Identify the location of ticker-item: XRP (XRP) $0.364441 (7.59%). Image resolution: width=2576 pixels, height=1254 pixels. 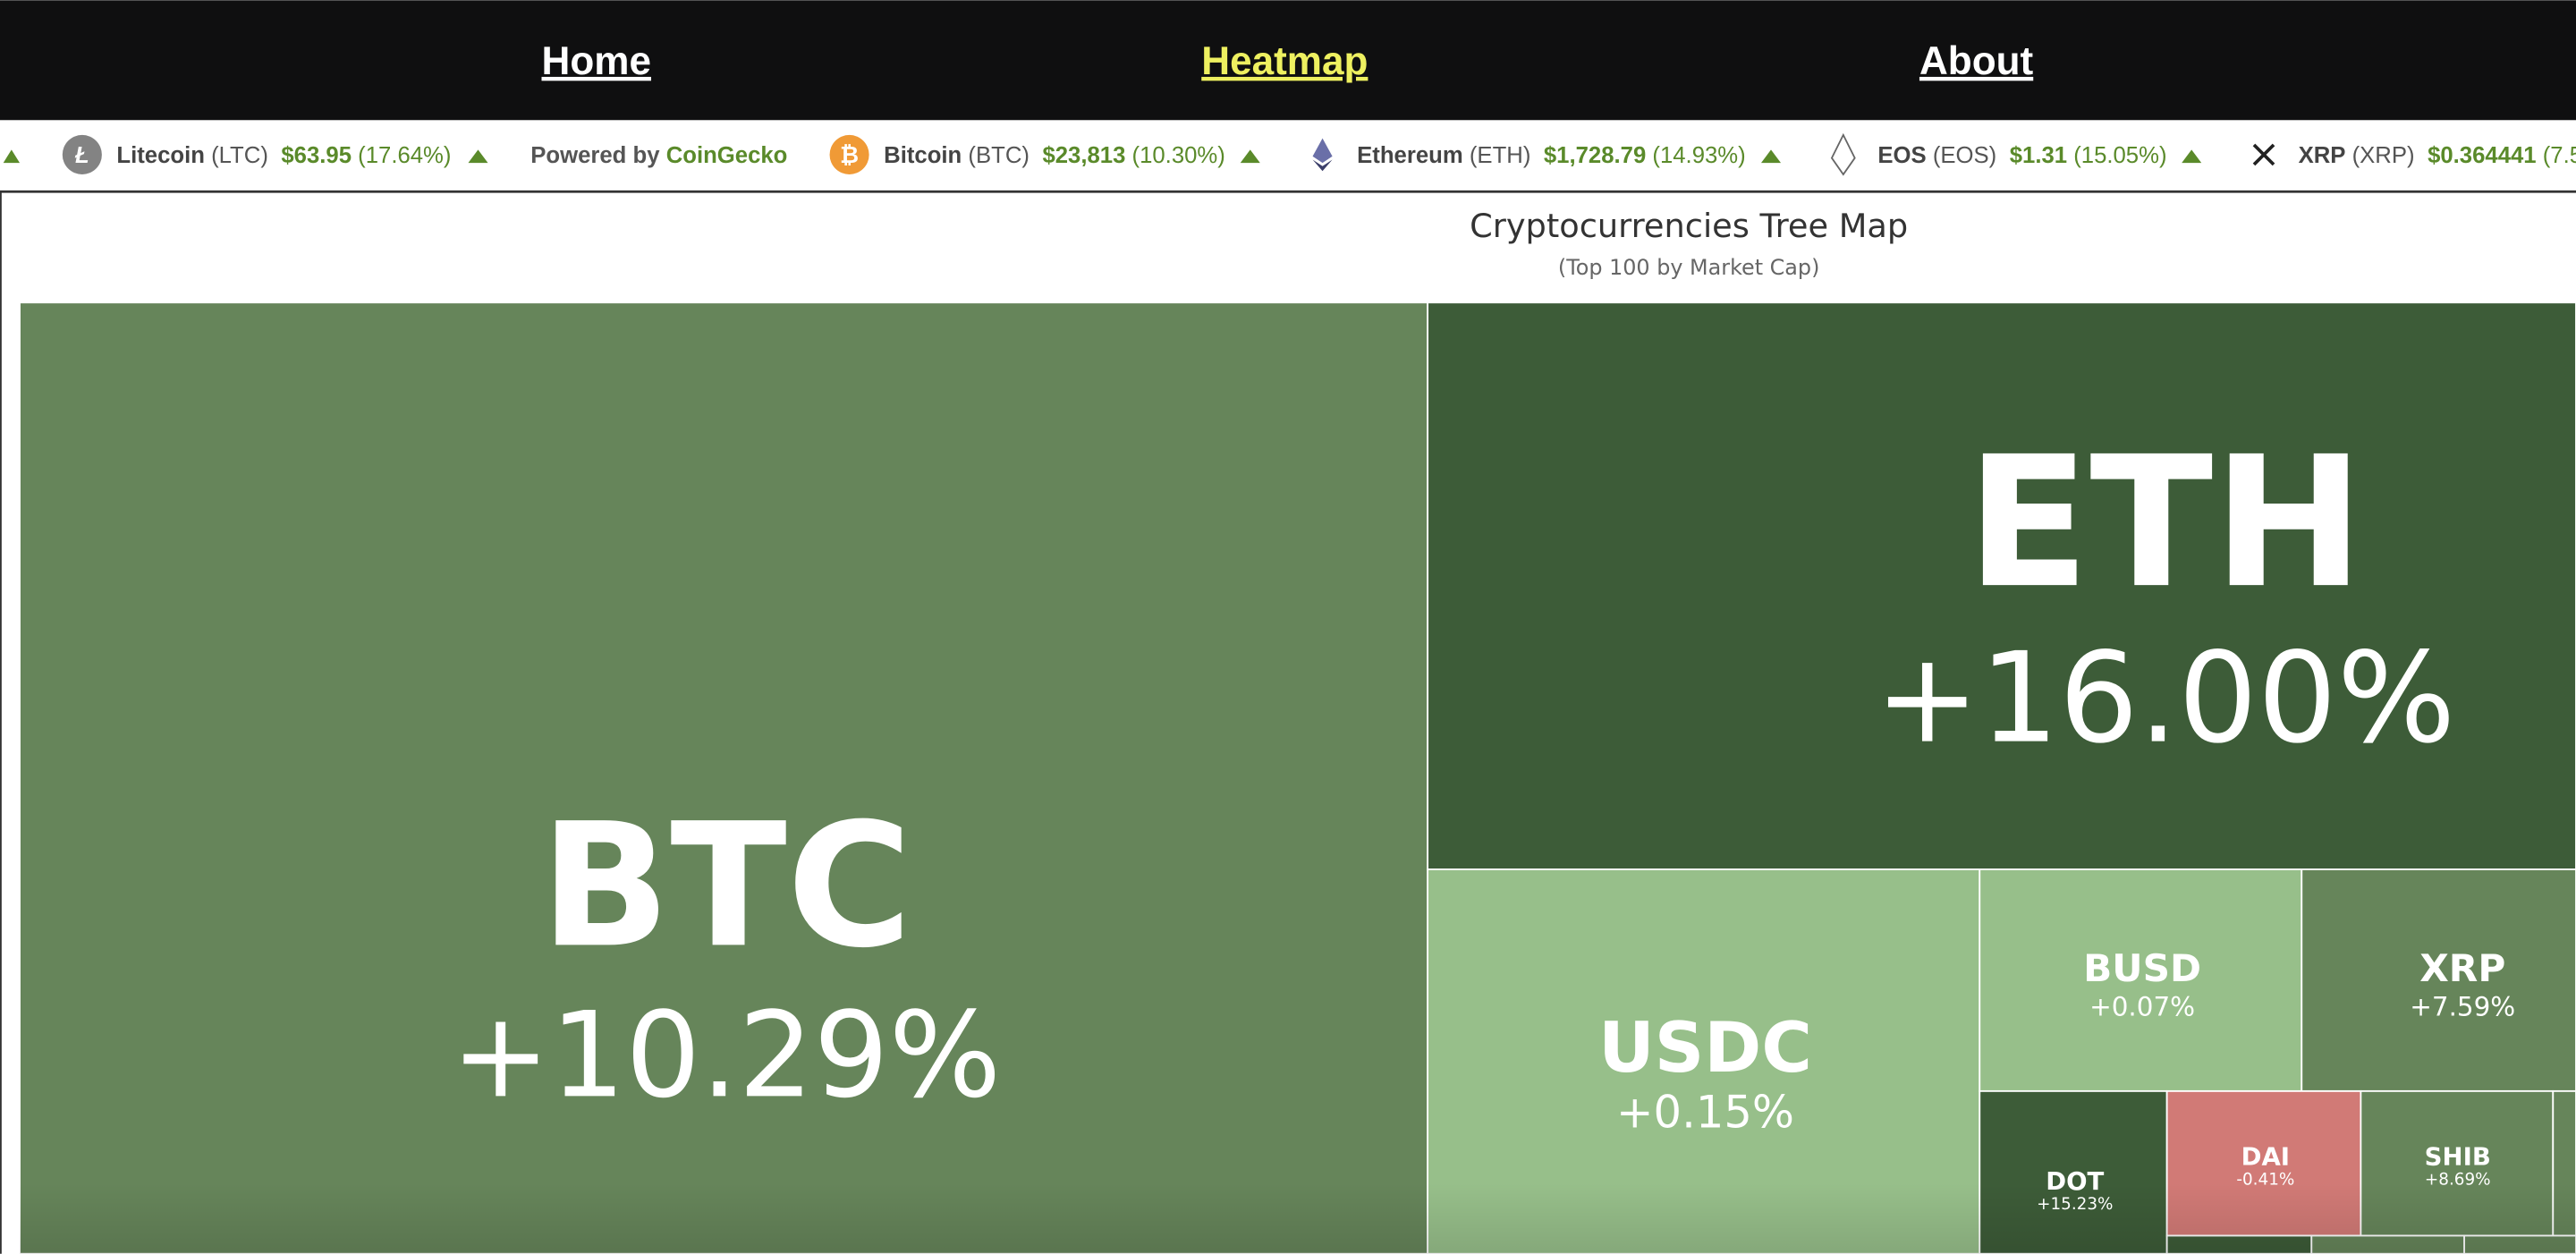
(2437, 155).